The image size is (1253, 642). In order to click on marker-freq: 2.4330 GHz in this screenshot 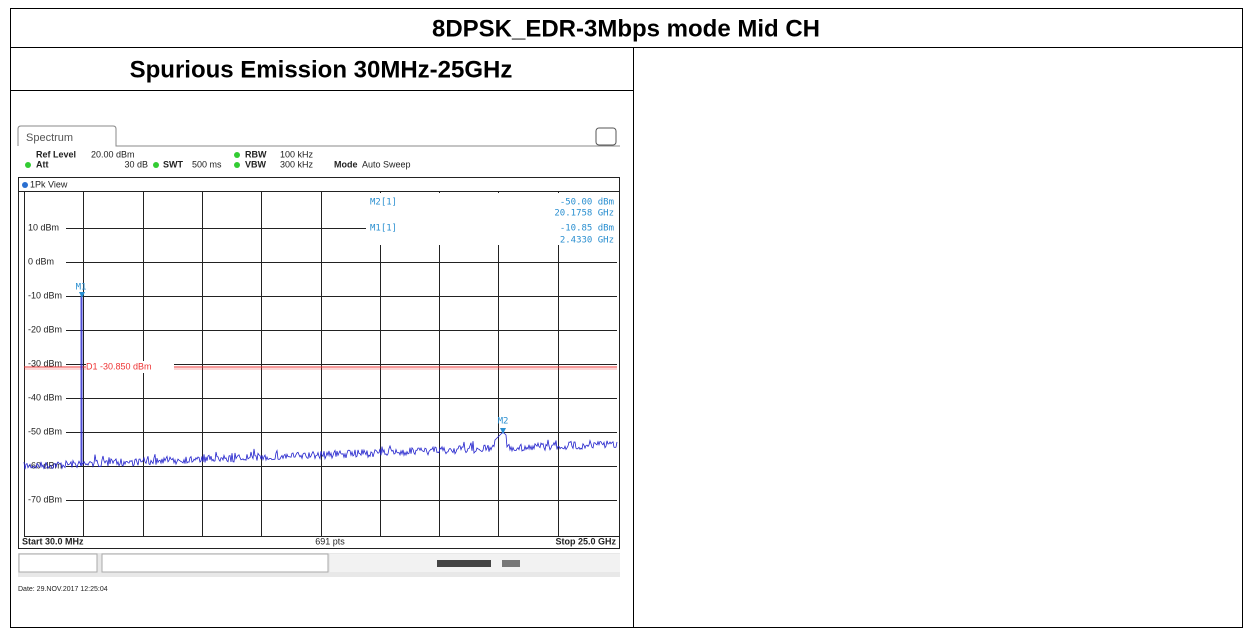, I will do `click(587, 241)`.